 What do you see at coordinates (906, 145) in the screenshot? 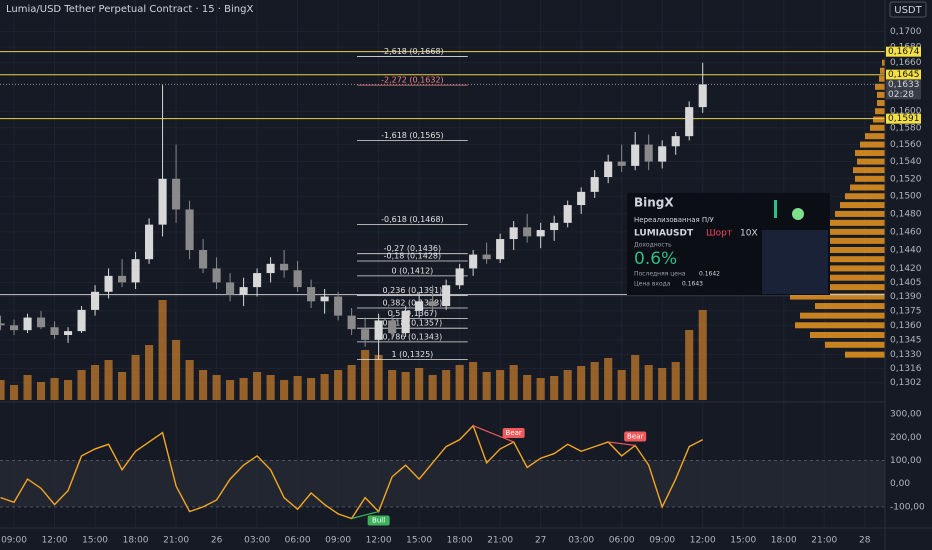
I see `y-tick-label: 0,1560` at bounding box center [906, 145].